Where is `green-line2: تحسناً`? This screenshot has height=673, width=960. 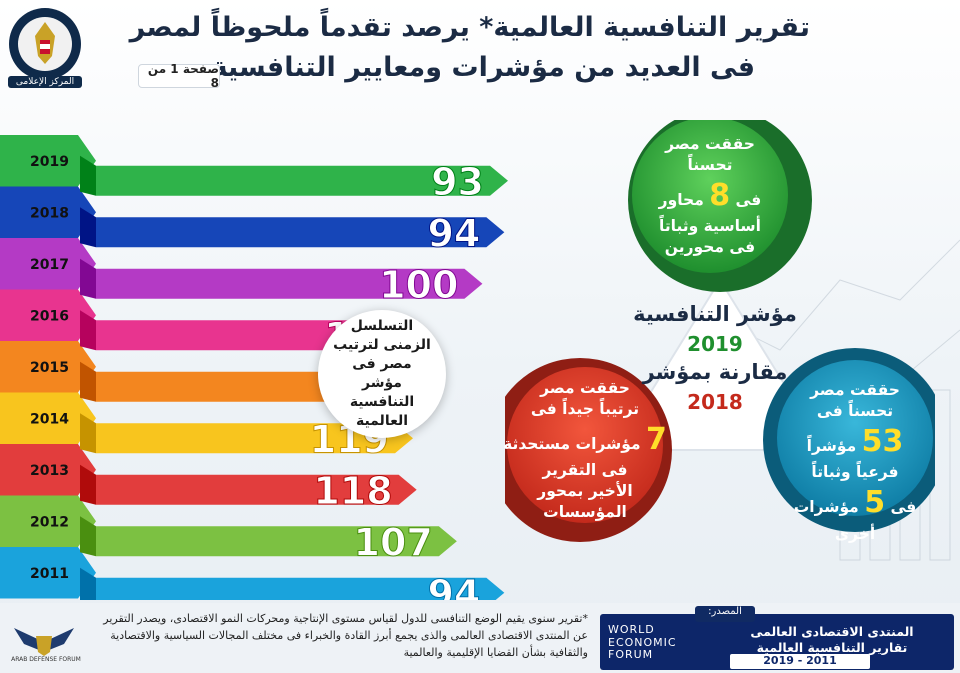 green-line2: تحسناً is located at coordinates (710, 164).